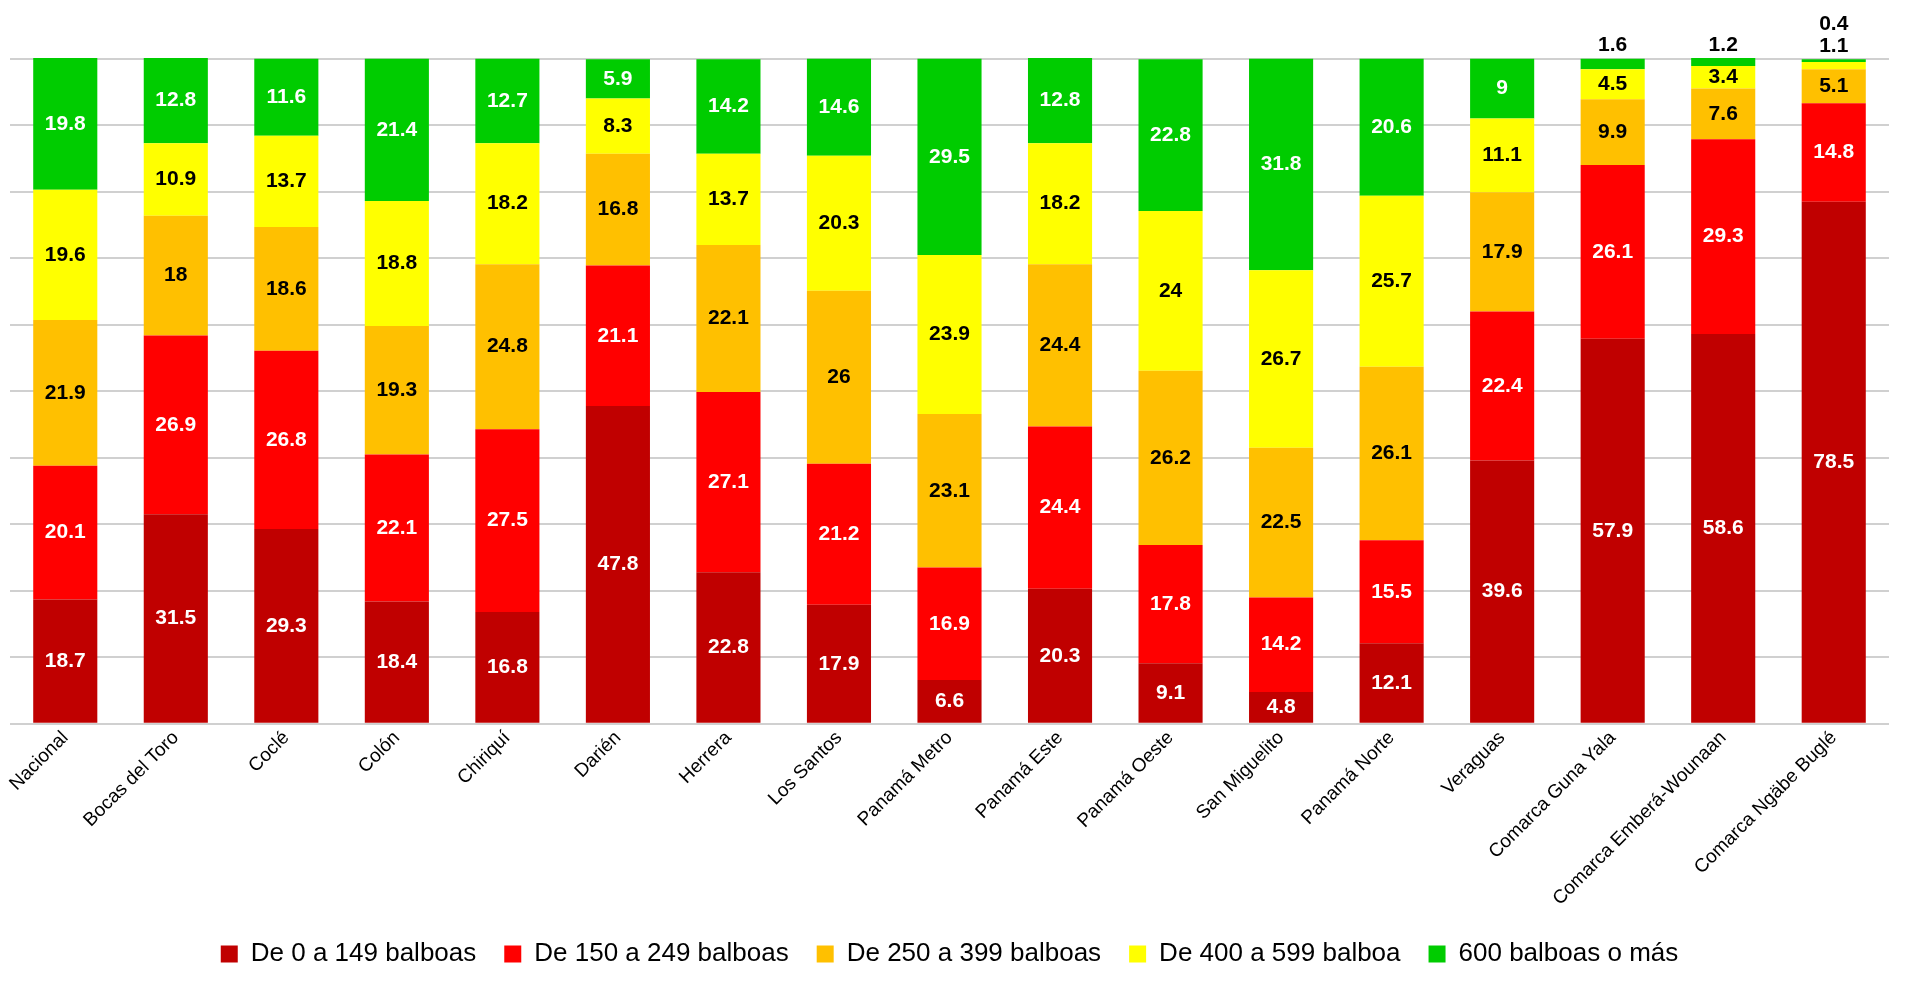 Image resolution: width=1909 pixels, height=987 pixels. What do you see at coordinates (286, 624) in the screenshot?
I see `data-label: 29.3` at bounding box center [286, 624].